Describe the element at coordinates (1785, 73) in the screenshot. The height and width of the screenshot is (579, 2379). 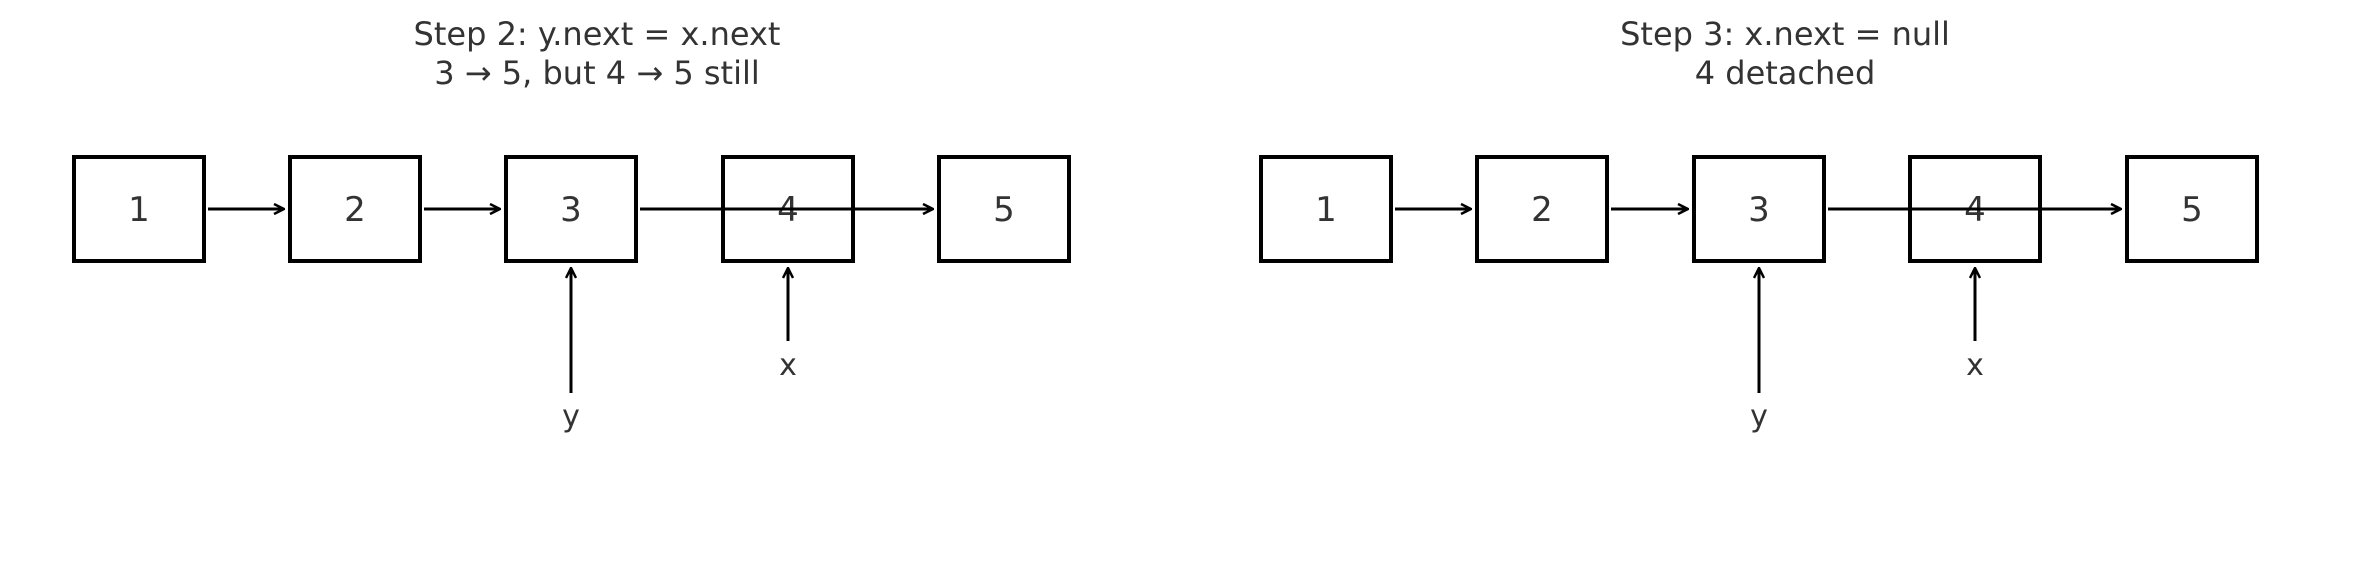
I see `panel-title-line-2: 4 detached` at that location.